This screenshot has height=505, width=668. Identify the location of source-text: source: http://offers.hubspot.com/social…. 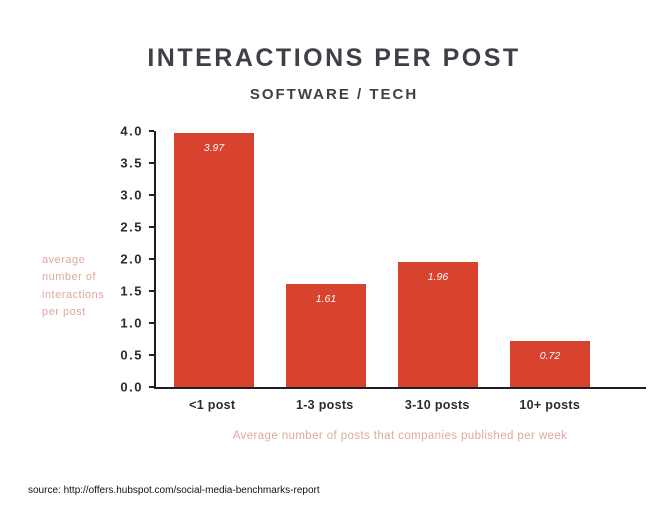
(174, 490).